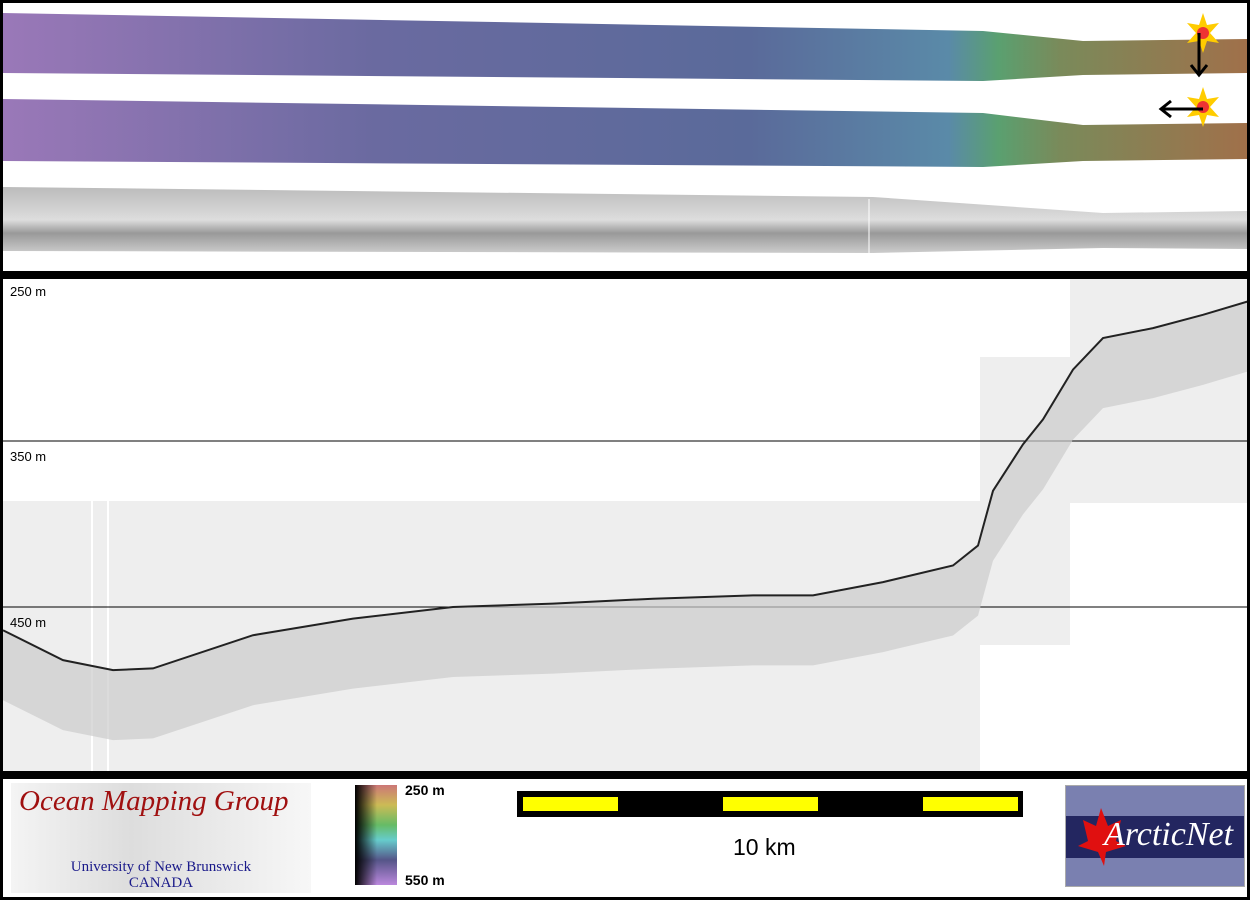 The width and height of the screenshot is (1250, 900). Describe the element at coordinates (161, 867) in the screenshot. I see `omg-university: University of New Brunswick` at that location.